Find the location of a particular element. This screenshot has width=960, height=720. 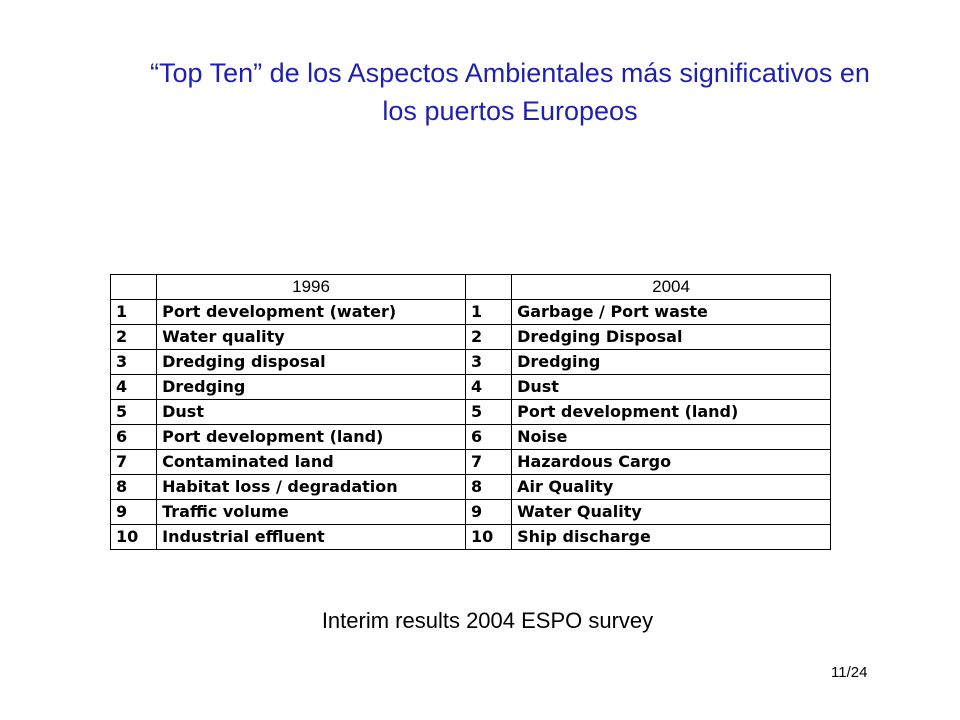

table-row: 10 Industrial effluent 10 Ship discharge is located at coordinates (470, 537).